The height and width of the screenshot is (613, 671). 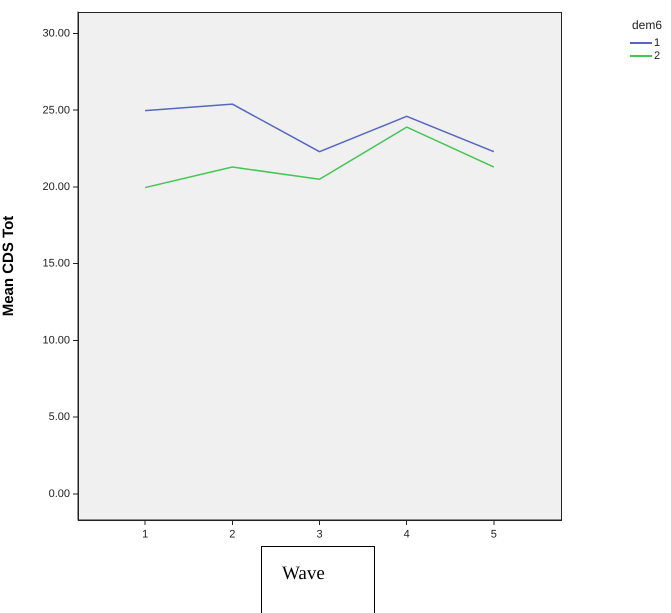 What do you see at coordinates (319, 534) in the screenshot?
I see `x-tick-label: 3` at bounding box center [319, 534].